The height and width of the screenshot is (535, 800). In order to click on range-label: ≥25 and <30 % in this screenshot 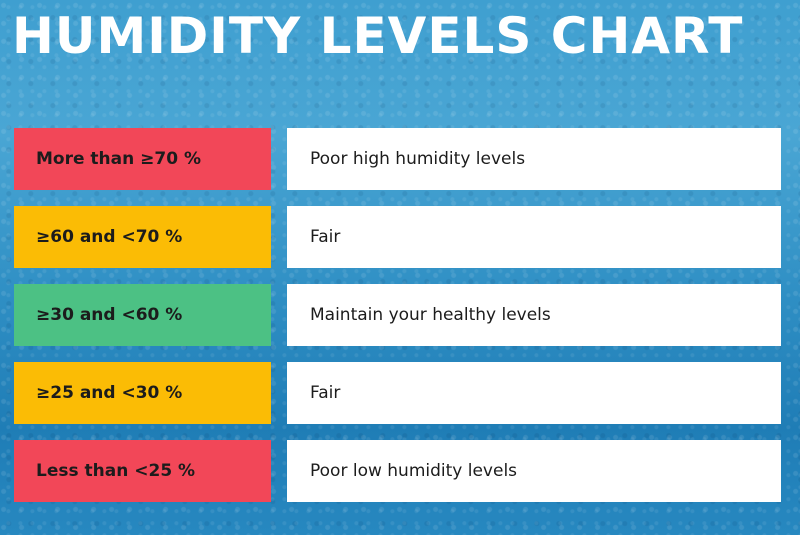, I will do `click(142, 393)`.